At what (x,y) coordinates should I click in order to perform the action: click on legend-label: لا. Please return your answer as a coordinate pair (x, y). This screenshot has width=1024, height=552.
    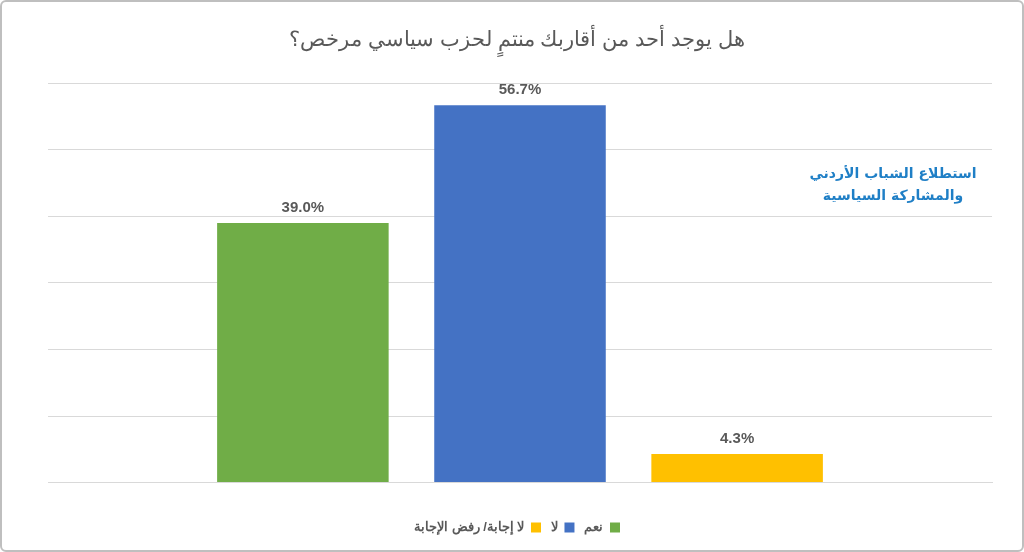
    Looking at the image, I should click on (554, 527).